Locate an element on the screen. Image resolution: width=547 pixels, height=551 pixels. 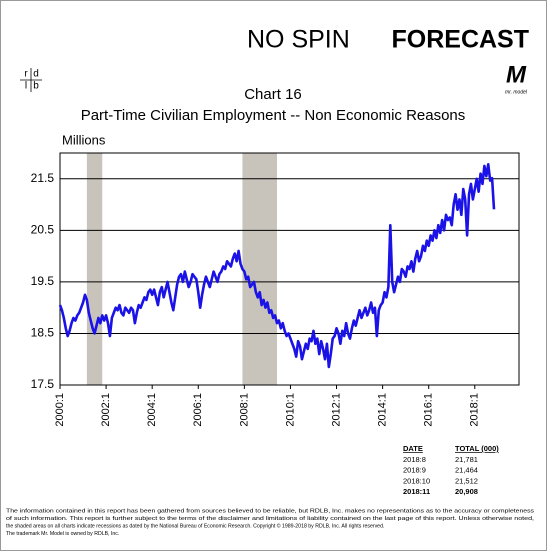
x-tick-label: 2012:1 is located at coordinates (336, 410).